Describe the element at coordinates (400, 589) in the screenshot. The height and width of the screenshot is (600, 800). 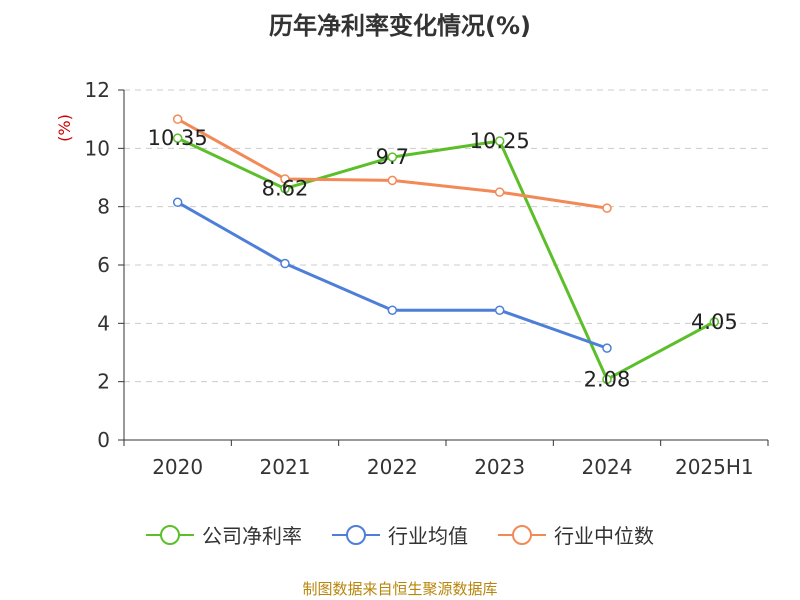
I see `source-note: 制图数据来自恒生聚源数据库` at that location.